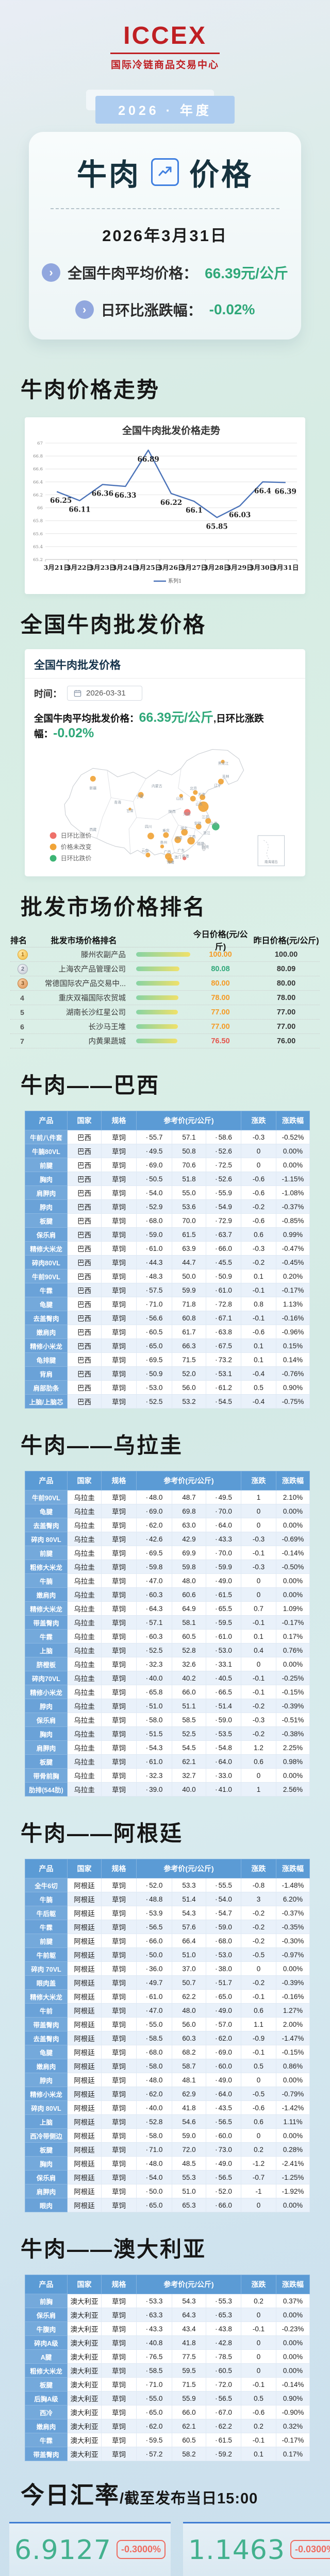 The image size is (330, 2576). Describe the element at coordinates (293, 1151) in the screenshot. I see `change-pct: 0.00%` at that location.